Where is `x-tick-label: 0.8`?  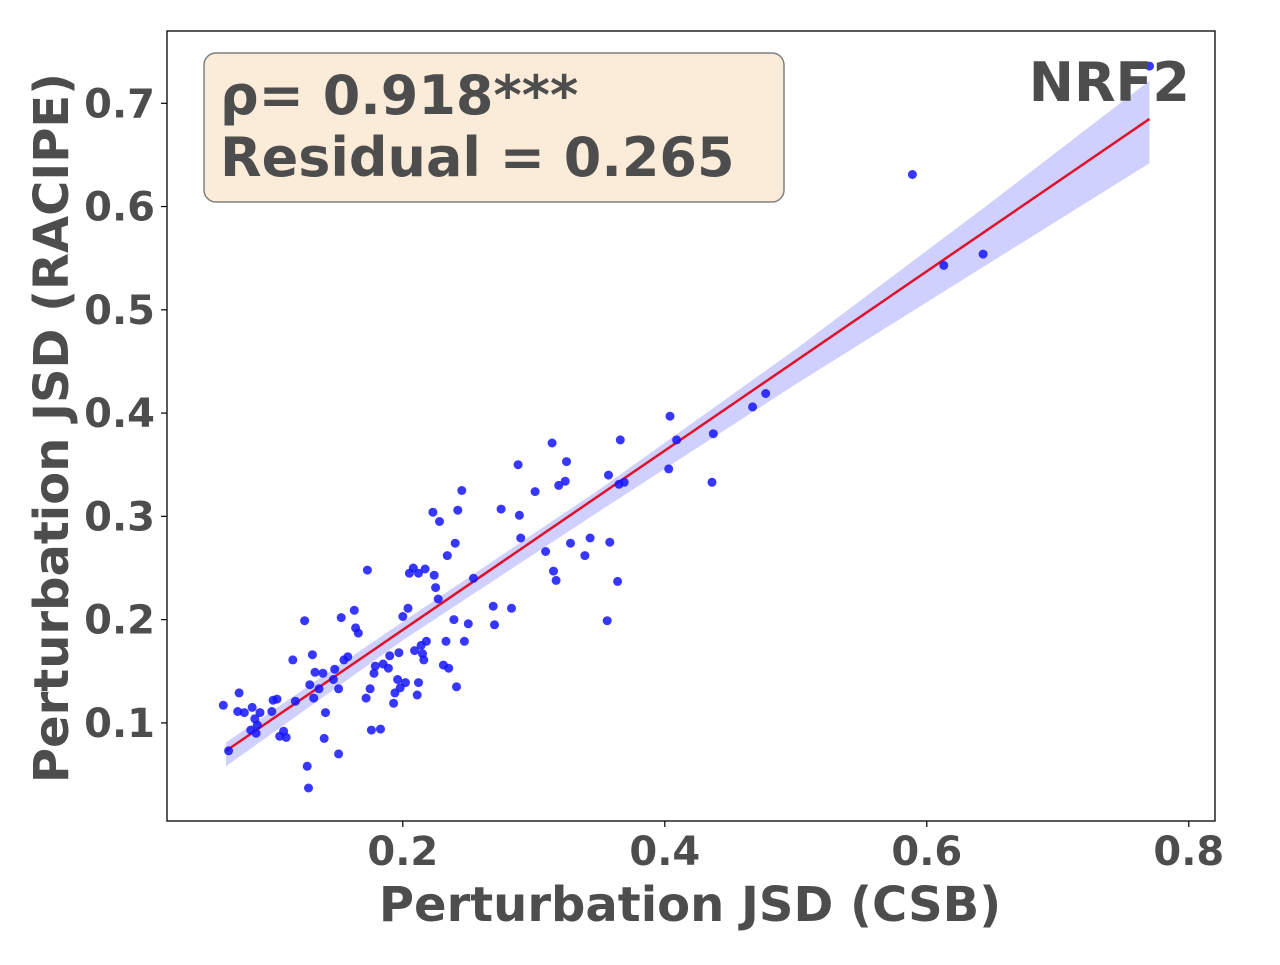
x-tick-label: 0.8 is located at coordinates (1188, 852).